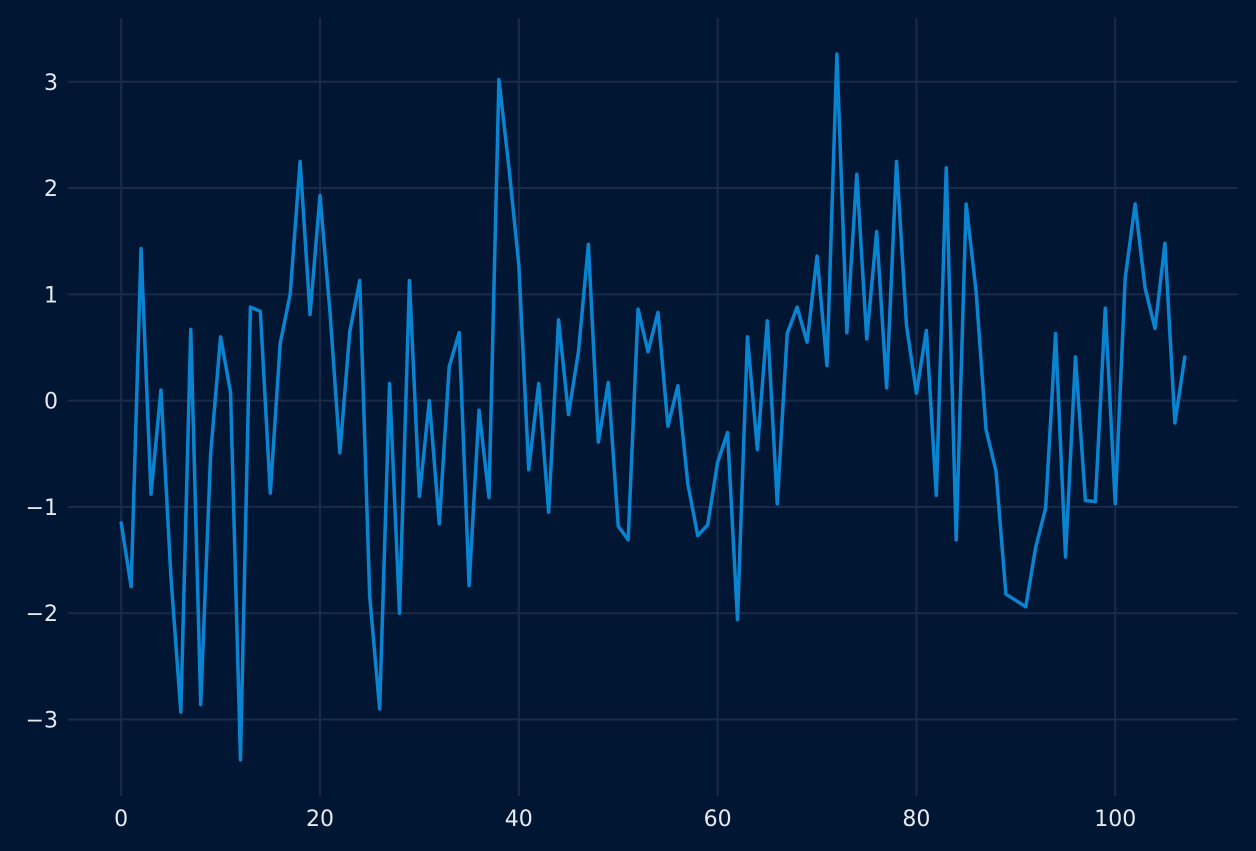 This screenshot has height=851, width=1256. Describe the element at coordinates (51, 402) in the screenshot. I see `y-tick-label: 0` at that location.